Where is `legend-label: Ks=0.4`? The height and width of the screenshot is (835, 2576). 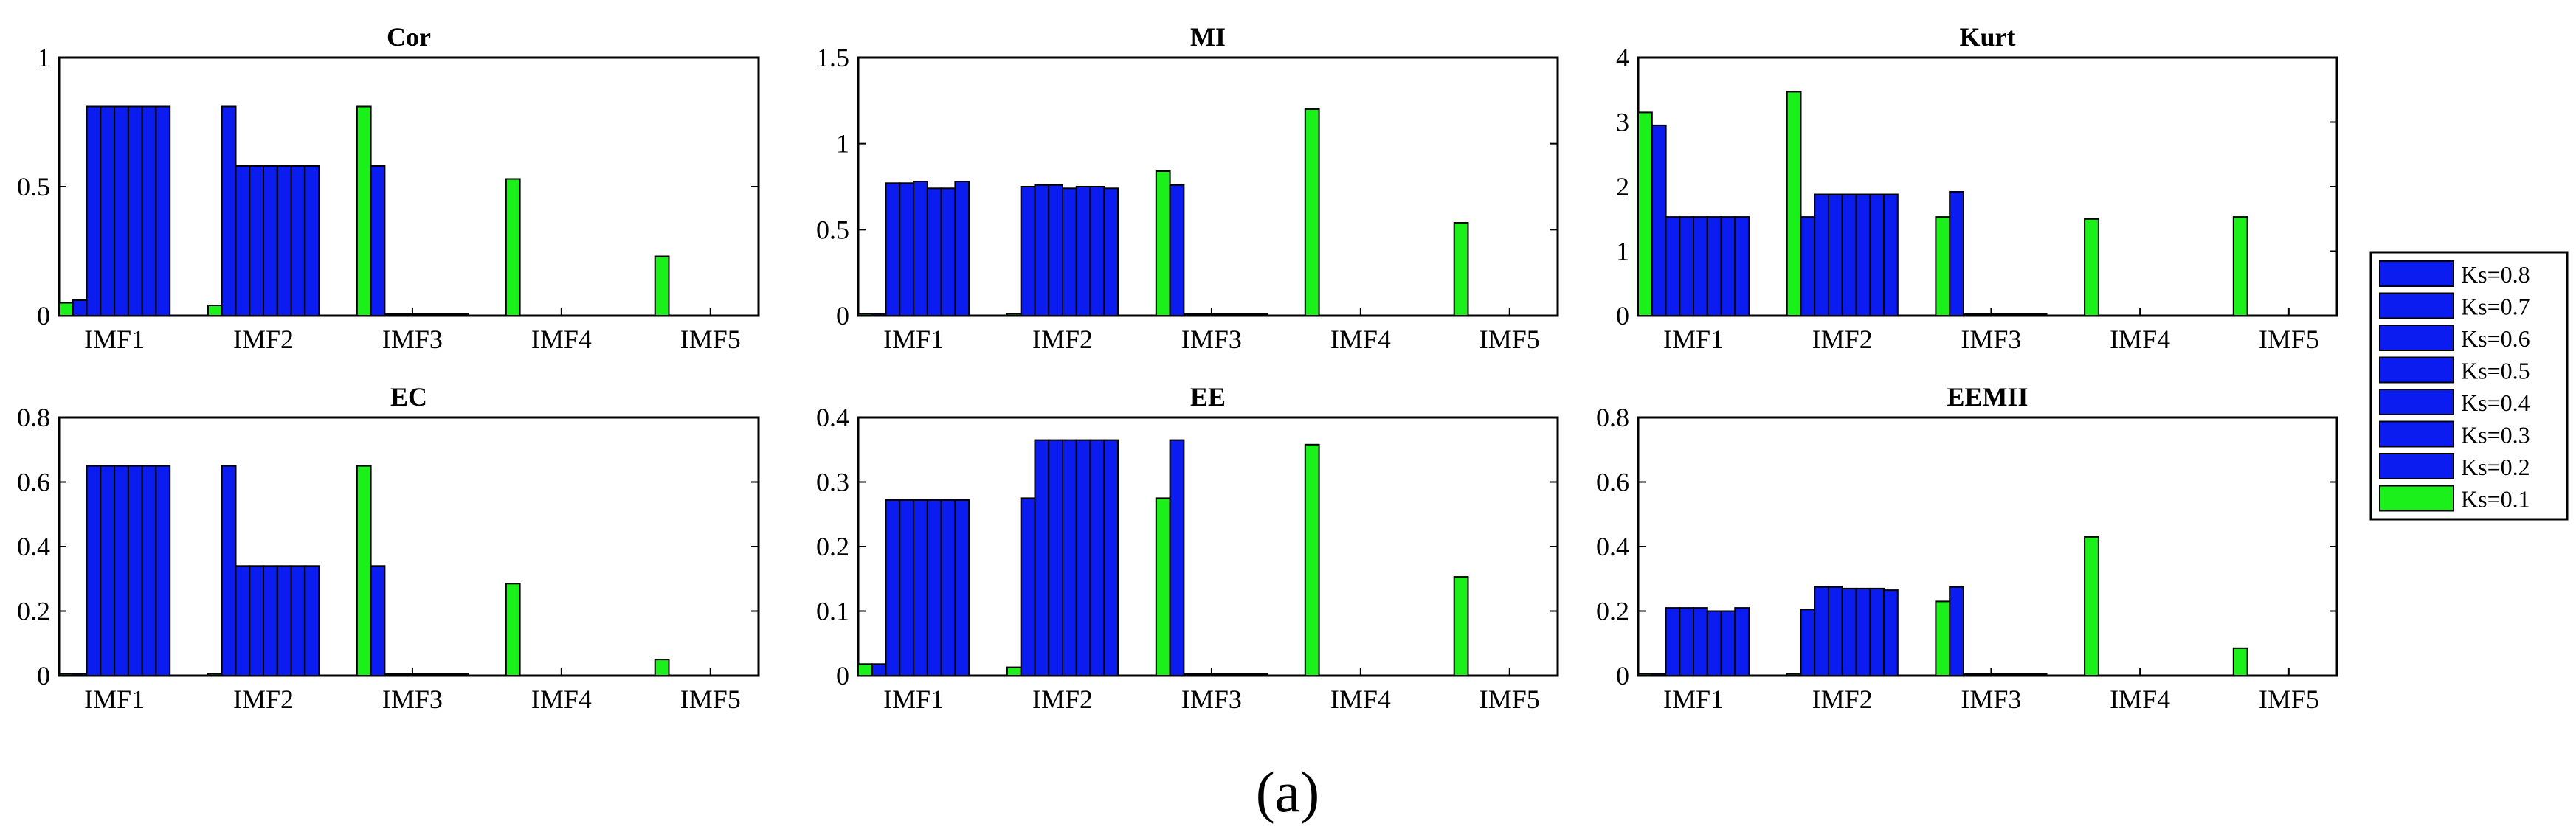
legend-label: Ks=0.4 is located at coordinates (2495, 403).